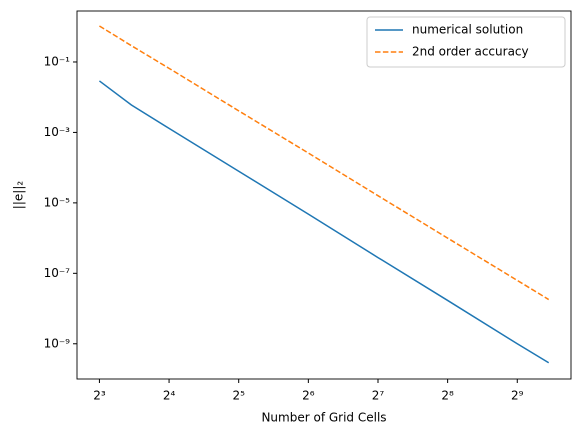 This screenshot has width=582, height=437. Describe the element at coordinates (378, 396) in the screenshot. I see `x-tick-label: 2⁷` at that location.